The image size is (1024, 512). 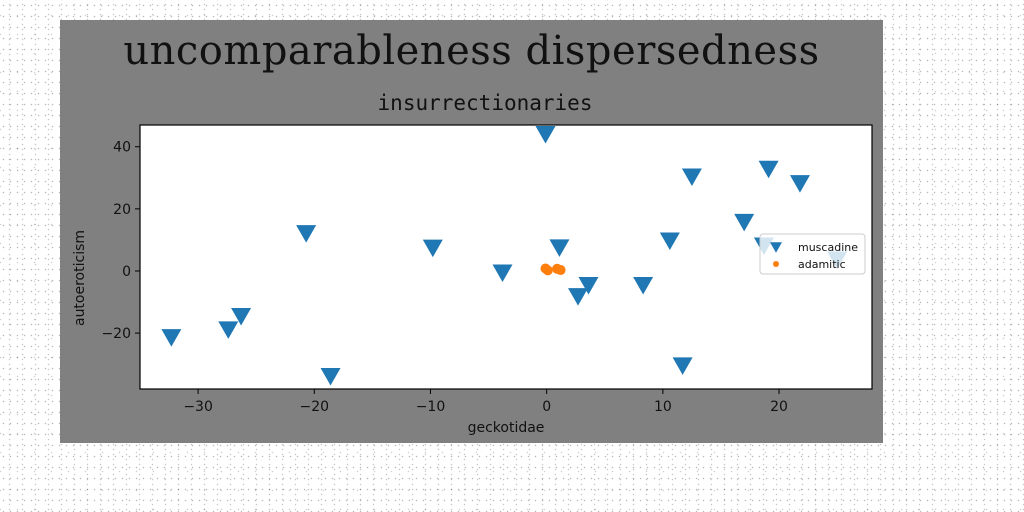 I want to click on x-tick-label: 0, so click(x=546, y=407).